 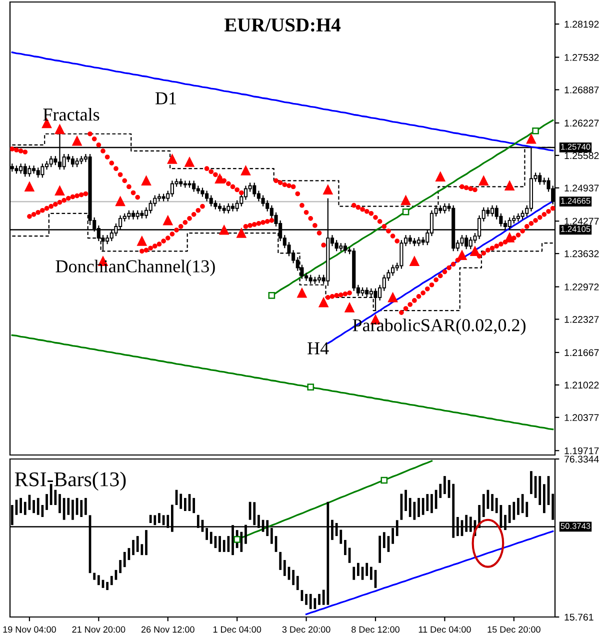 I want to click on annotation: H4, so click(x=318, y=348).